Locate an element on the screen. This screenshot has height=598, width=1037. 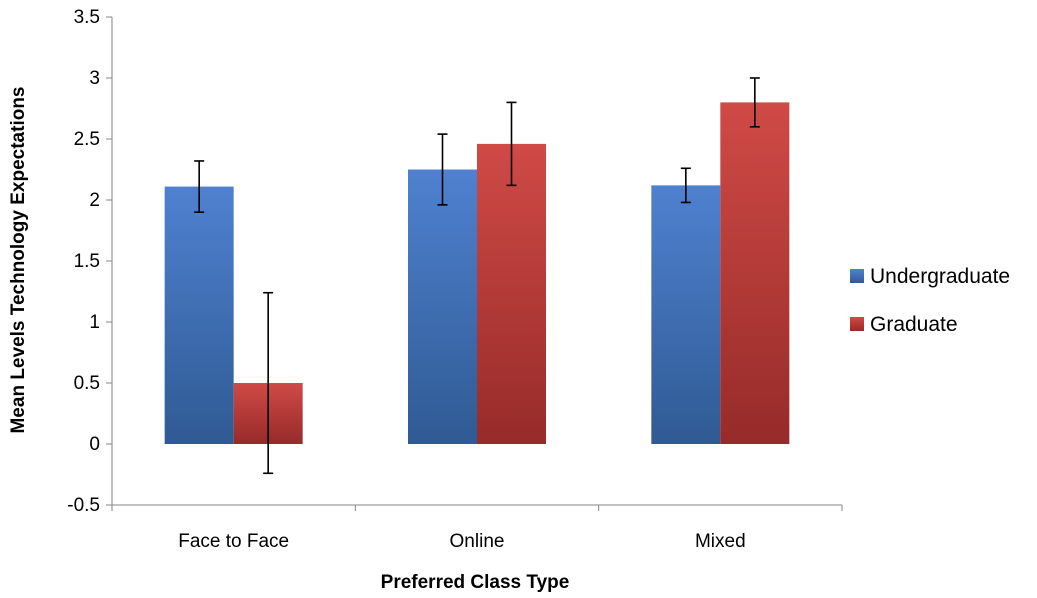
y-axis: -0.5 0 0.5 1 1.5 2 2.5 3 3.5 is located at coordinates (90, 261).